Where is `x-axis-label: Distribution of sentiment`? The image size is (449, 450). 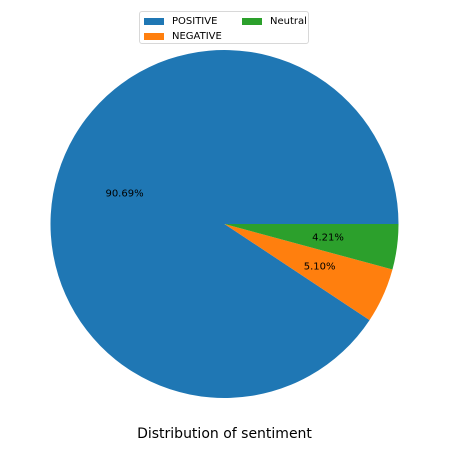 x-axis-label: Distribution of sentiment is located at coordinates (224, 434).